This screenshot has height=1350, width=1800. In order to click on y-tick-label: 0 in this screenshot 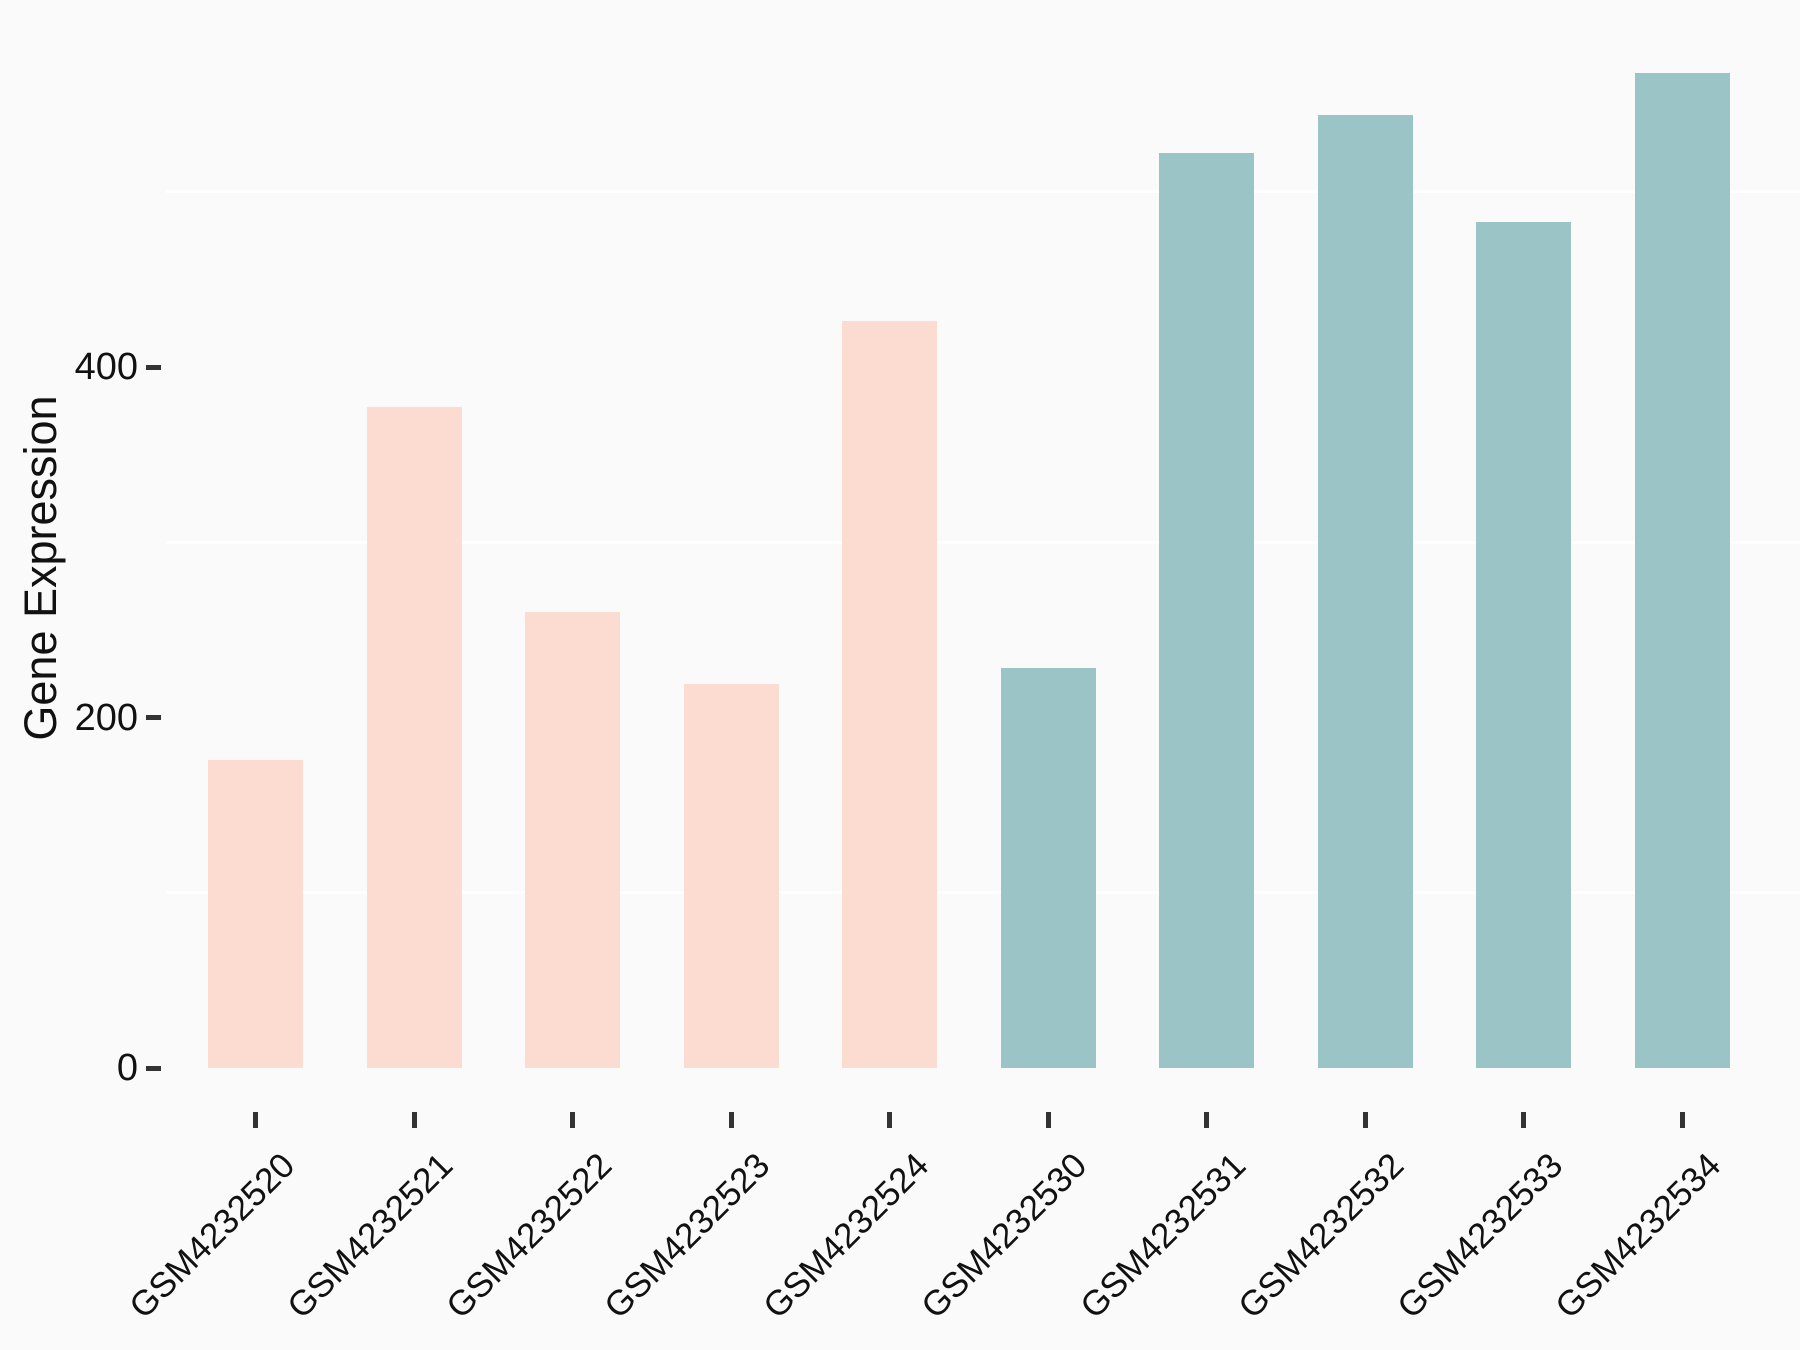, I will do `click(127, 1068)`.